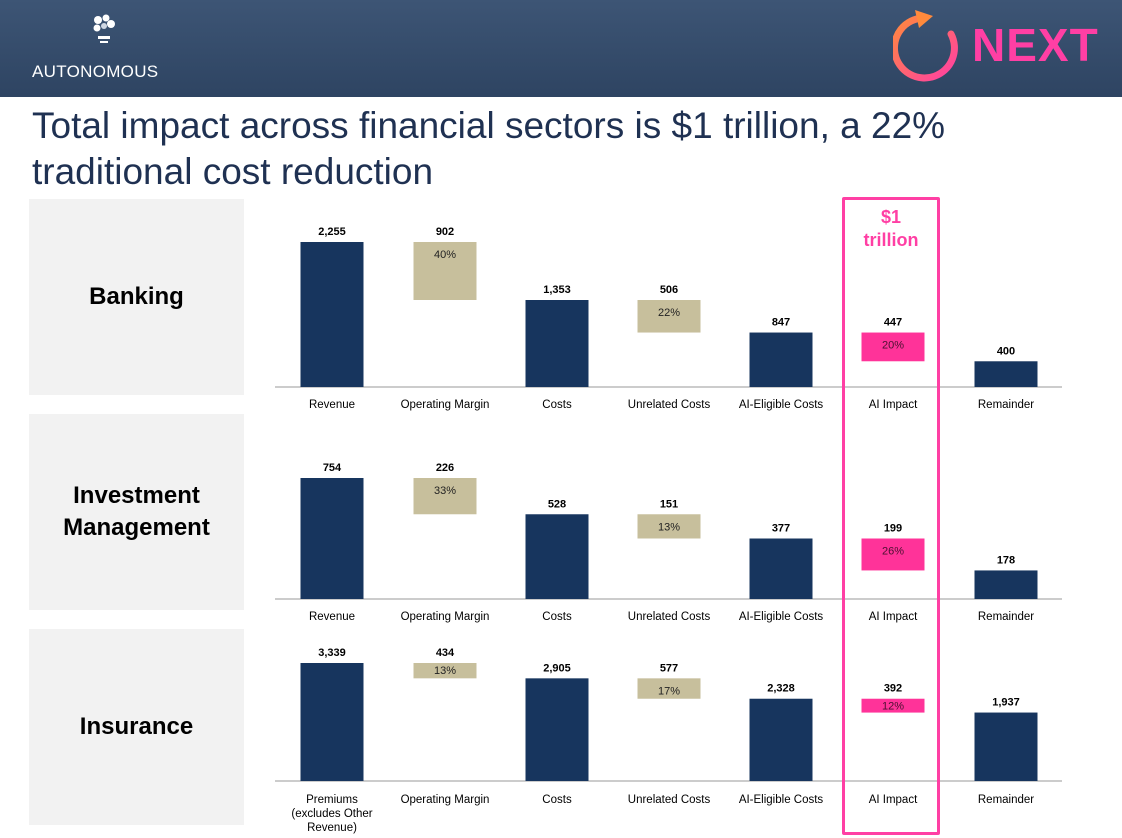 The width and height of the screenshot is (1122, 838). What do you see at coordinates (669, 504) in the screenshot?
I see `value-label: 151` at bounding box center [669, 504].